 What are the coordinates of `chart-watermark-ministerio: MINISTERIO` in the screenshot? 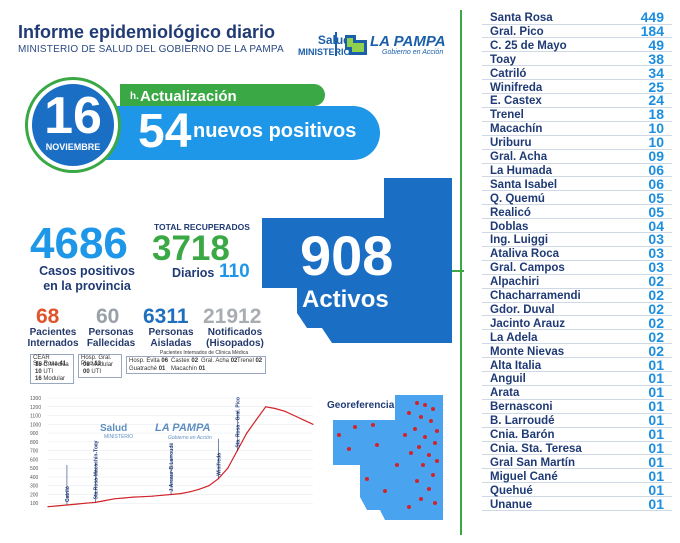 It's located at (119, 437).